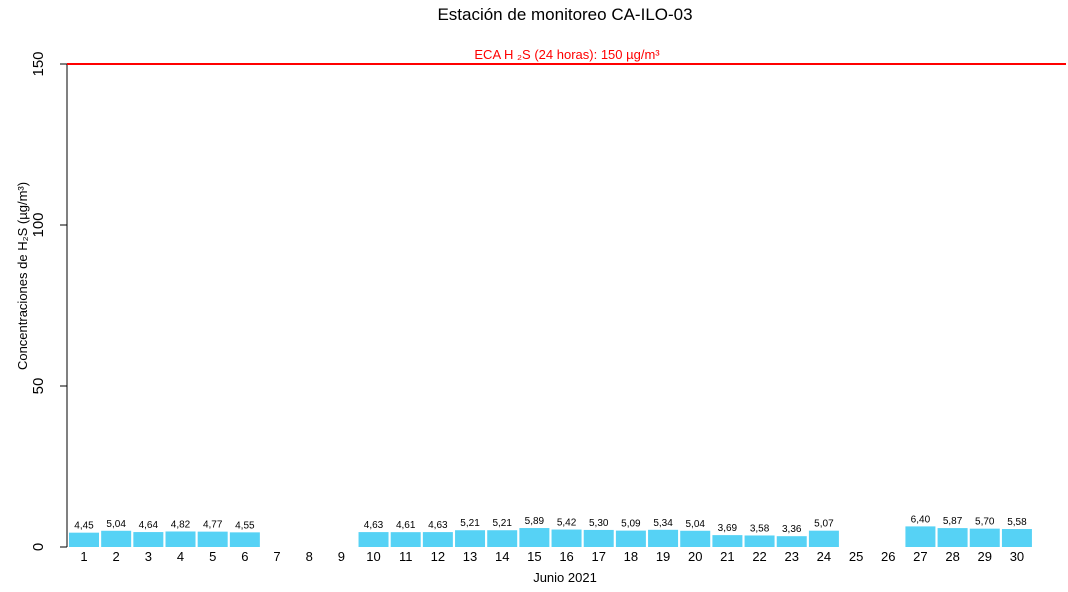 The height and width of the screenshot is (592, 1068). What do you see at coordinates (598, 556) in the screenshot?
I see `x-tick-label: 17` at bounding box center [598, 556].